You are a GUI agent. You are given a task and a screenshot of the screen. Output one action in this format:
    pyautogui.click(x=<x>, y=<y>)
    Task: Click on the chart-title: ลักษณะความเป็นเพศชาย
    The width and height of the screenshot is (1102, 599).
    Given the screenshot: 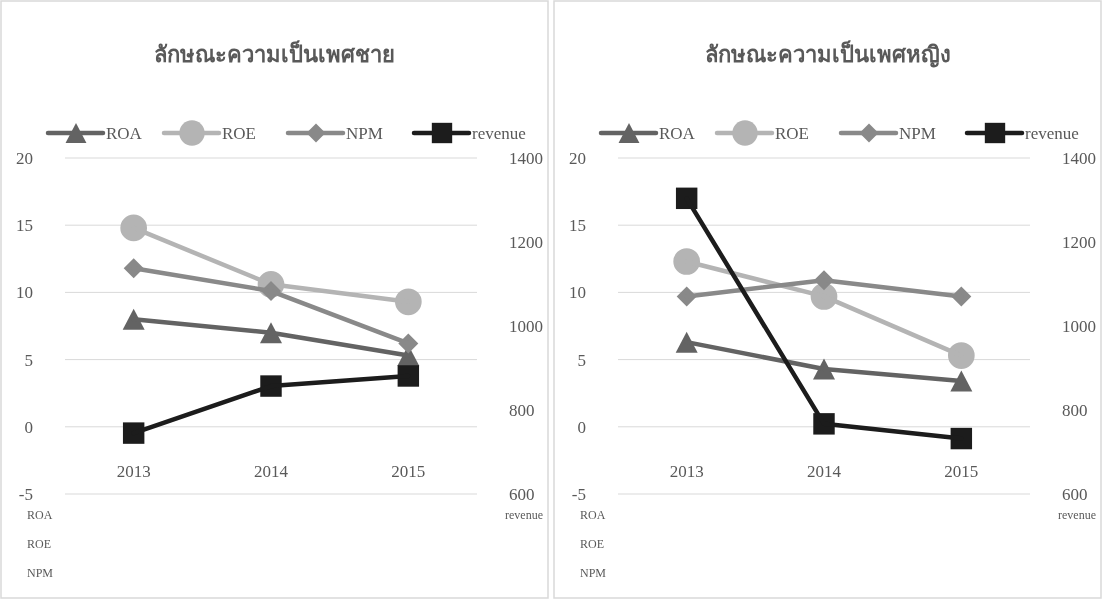 What is the action you would take?
    pyautogui.click(x=274, y=53)
    